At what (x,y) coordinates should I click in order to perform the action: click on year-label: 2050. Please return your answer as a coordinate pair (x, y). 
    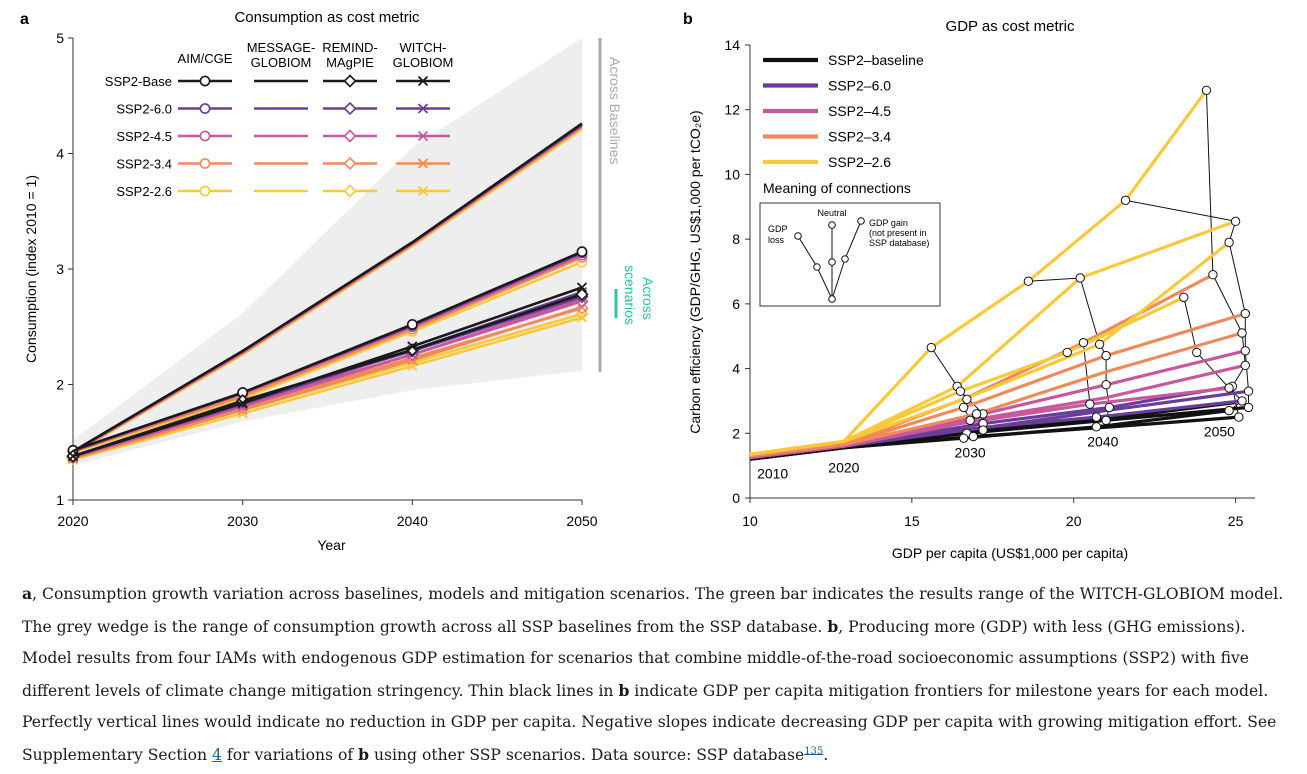
    Looking at the image, I should click on (1219, 432).